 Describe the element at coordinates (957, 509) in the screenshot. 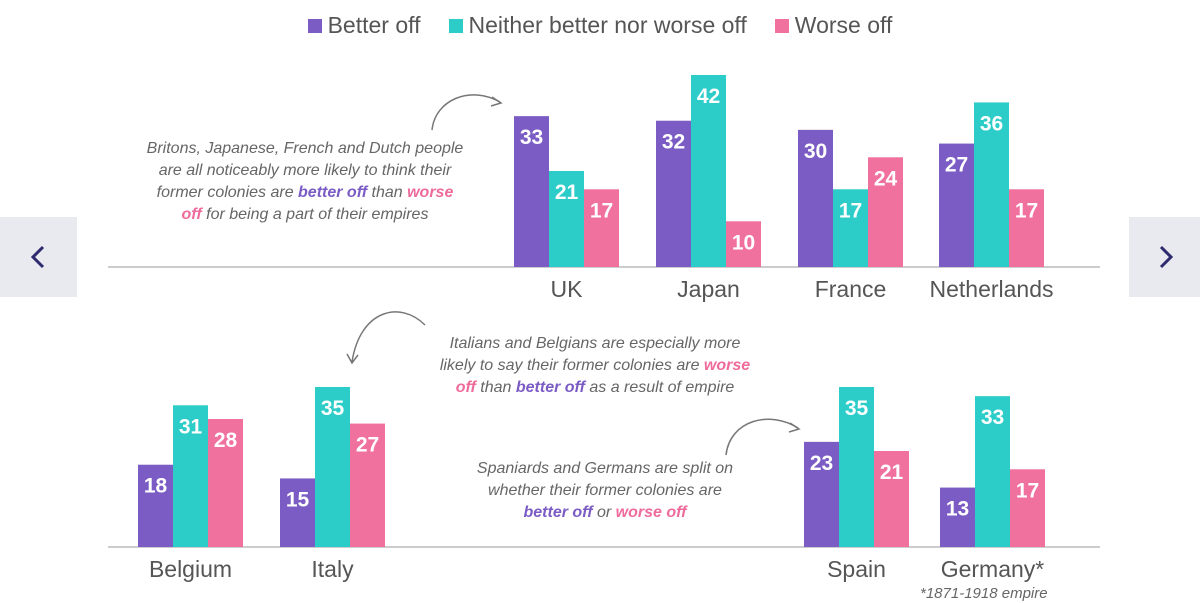

I see `bar-value-germany-better: 13` at that location.